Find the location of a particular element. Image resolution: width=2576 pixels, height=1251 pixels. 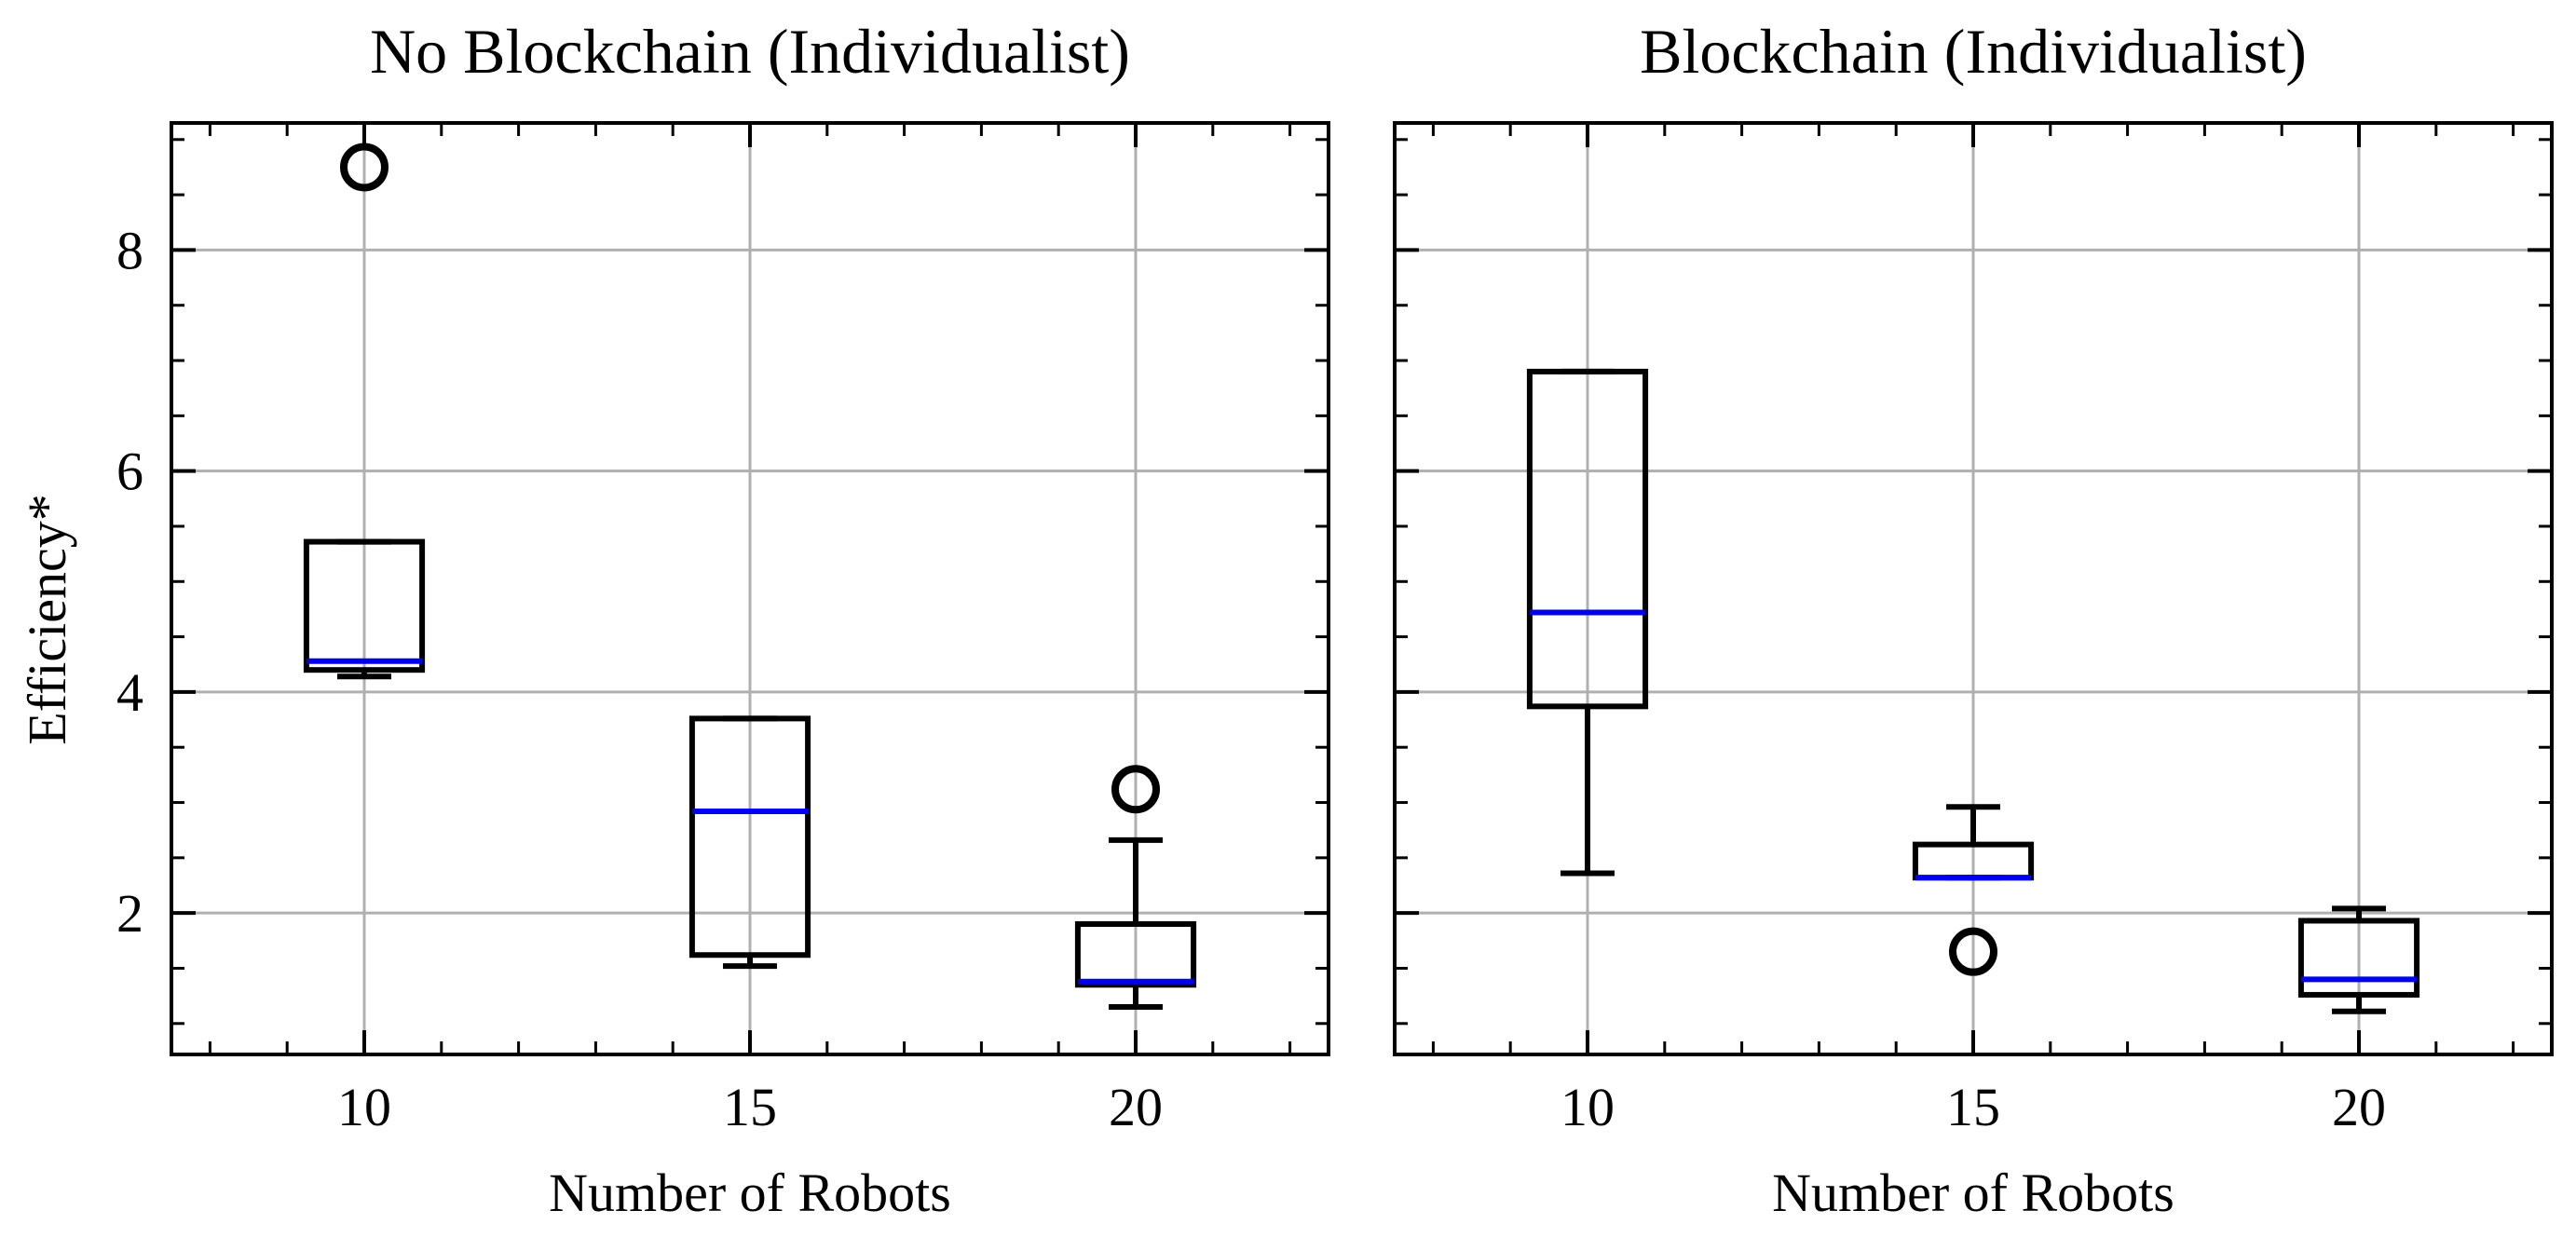

y-tick-label: 2 is located at coordinates (129, 913).